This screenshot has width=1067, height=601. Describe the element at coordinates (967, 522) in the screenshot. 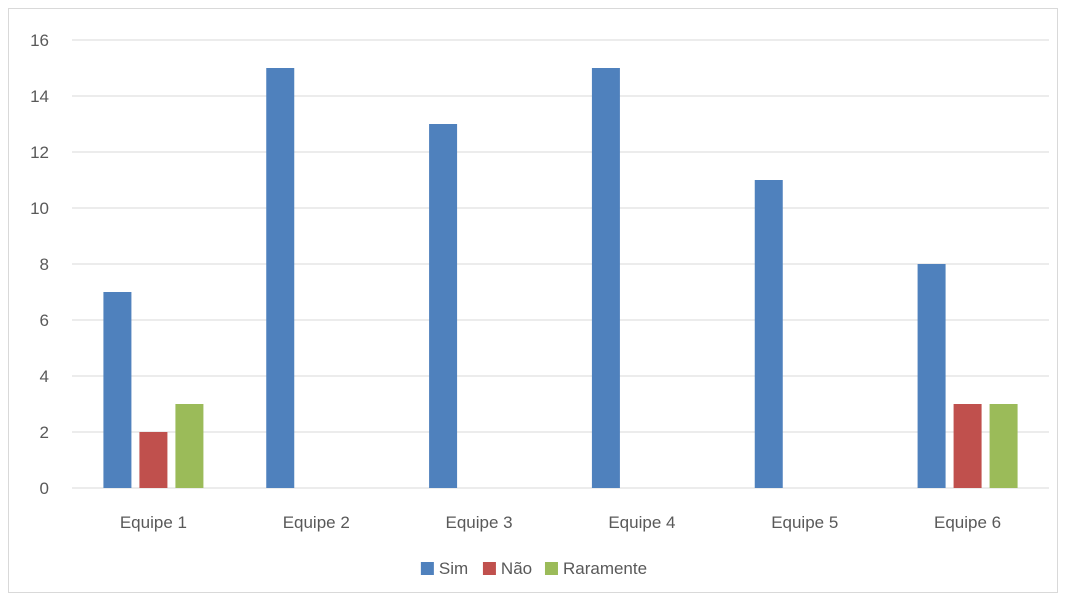

I see `x-tick-label: Equipe 6` at that location.